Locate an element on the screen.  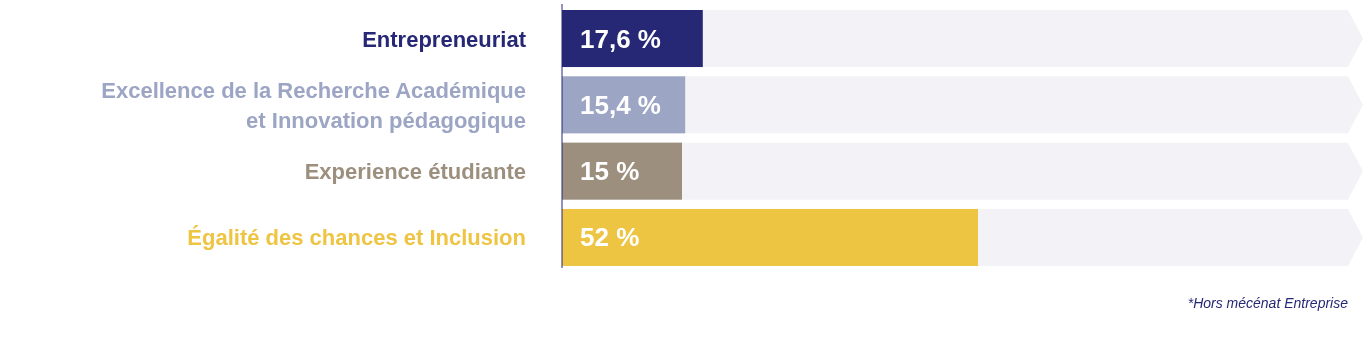
y-tick-label: Entrepreneuriat is located at coordinates (444, 39).